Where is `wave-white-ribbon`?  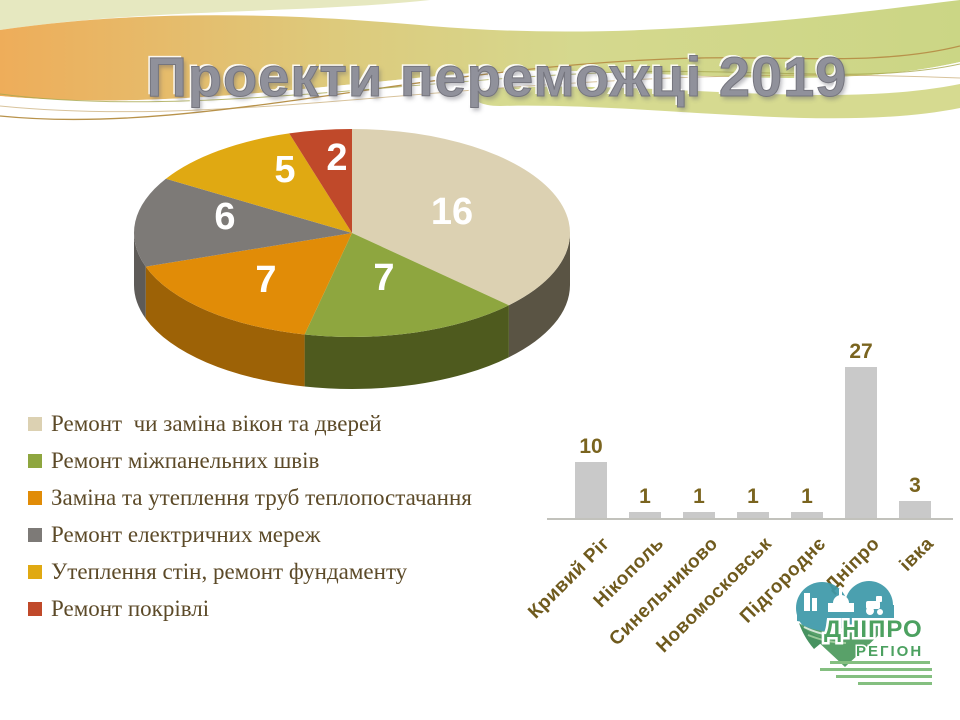 wave-white-ribbon is located at coordinates (480, 90).